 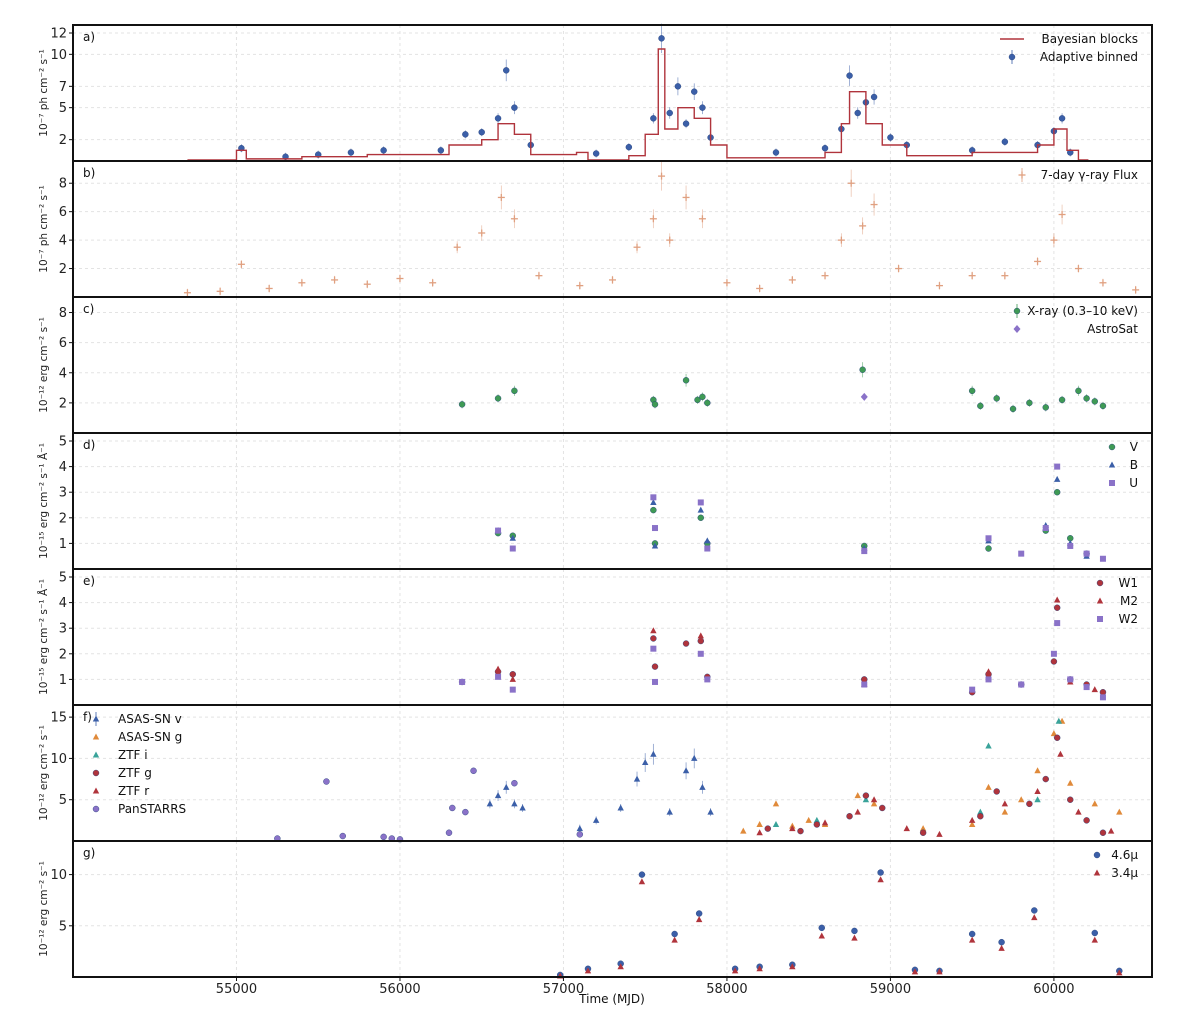 I want to click on series-w2, so click(x=782, y=660).